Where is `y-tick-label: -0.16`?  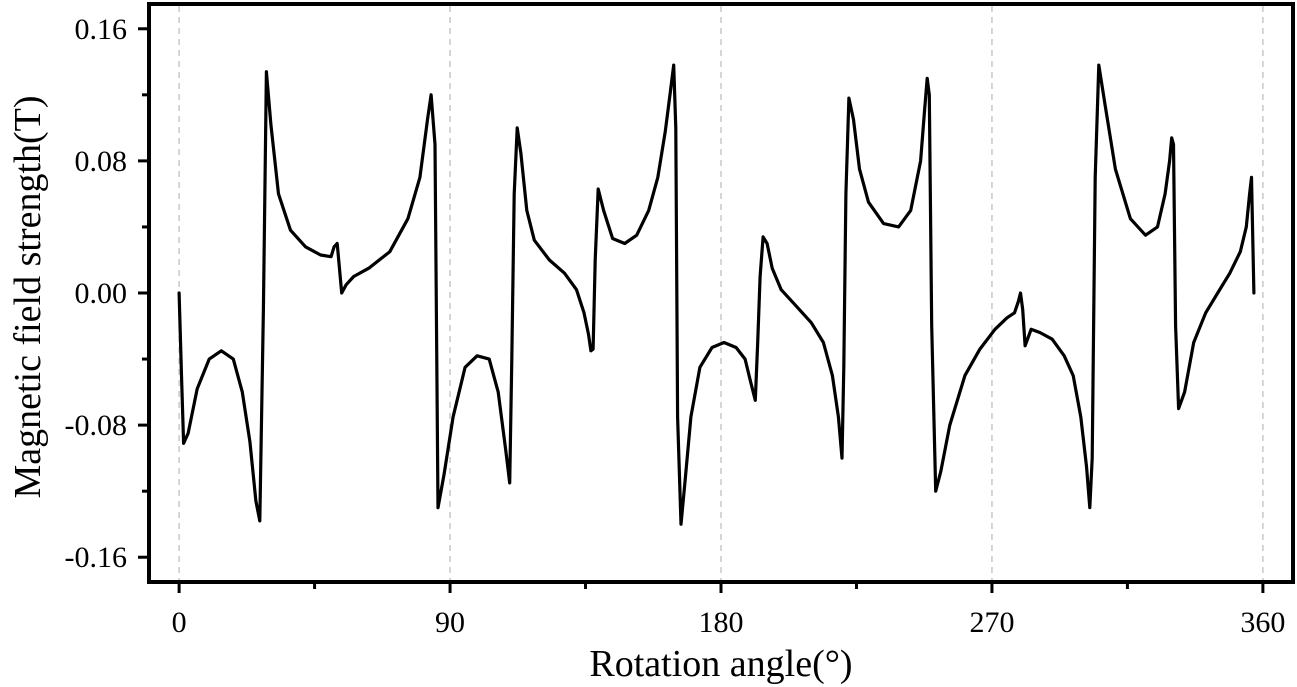 y-tick-label: -0.16 is located at coordinates (96, 557).